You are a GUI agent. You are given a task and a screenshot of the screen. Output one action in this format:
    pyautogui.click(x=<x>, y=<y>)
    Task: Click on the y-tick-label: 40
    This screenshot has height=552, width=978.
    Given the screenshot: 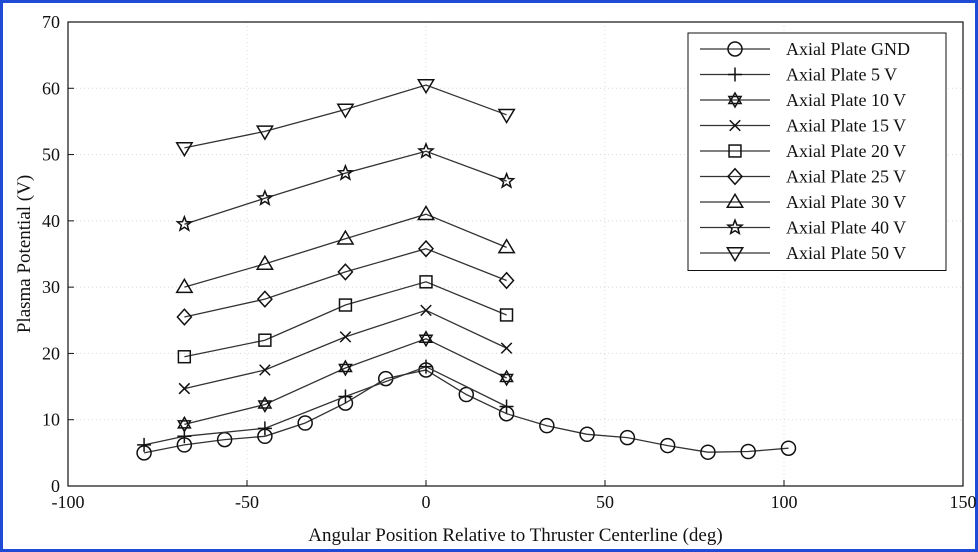 What is the action you would take?
    pyautogui.click(x=51, y=221)
    